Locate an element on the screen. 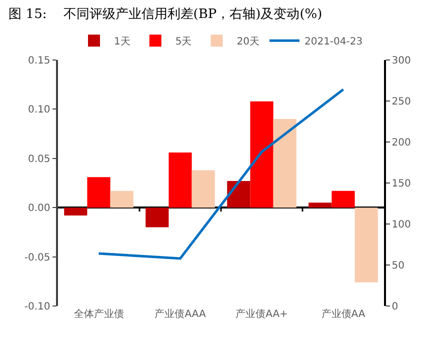 The image size is (434, 346). y-tick-label: 0.05 is located at coordinates (39, 159).